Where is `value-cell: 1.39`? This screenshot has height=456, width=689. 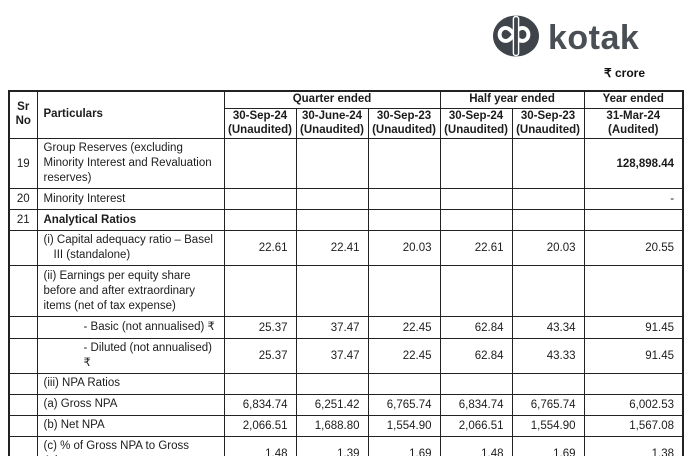 value-cell: 1.39 is located at coordinates (332, 445).